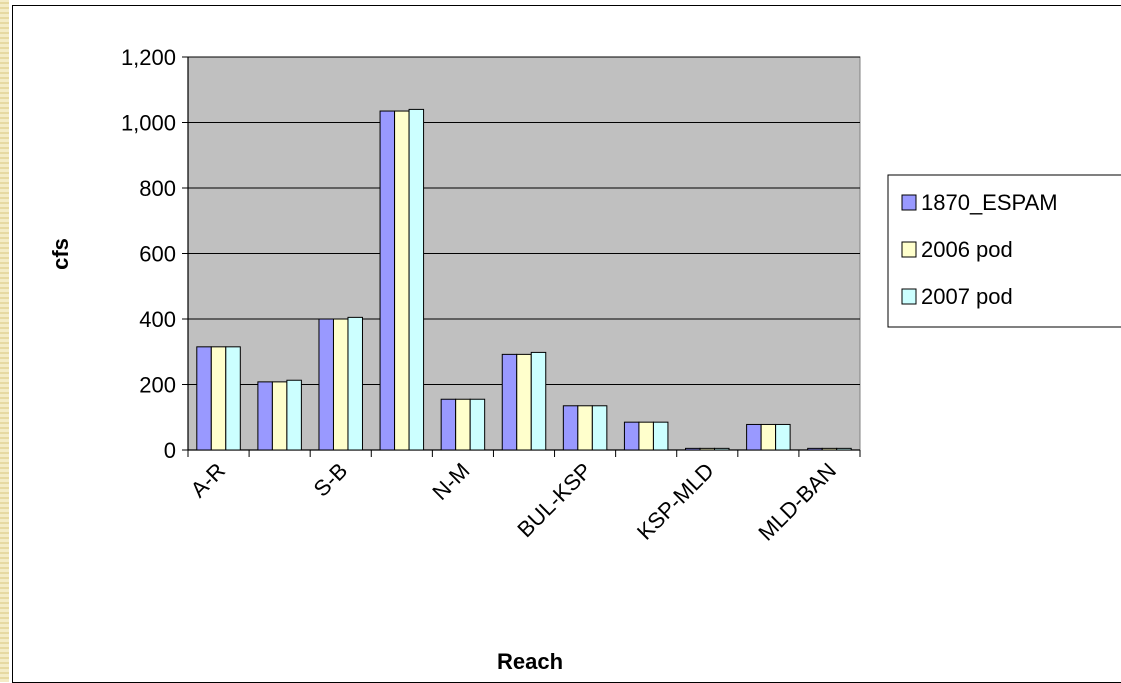  What do you see at coordinates (331, 480) in the screenshot?
I see `x-tick-label: S-B` at bounding box center [331, 480].